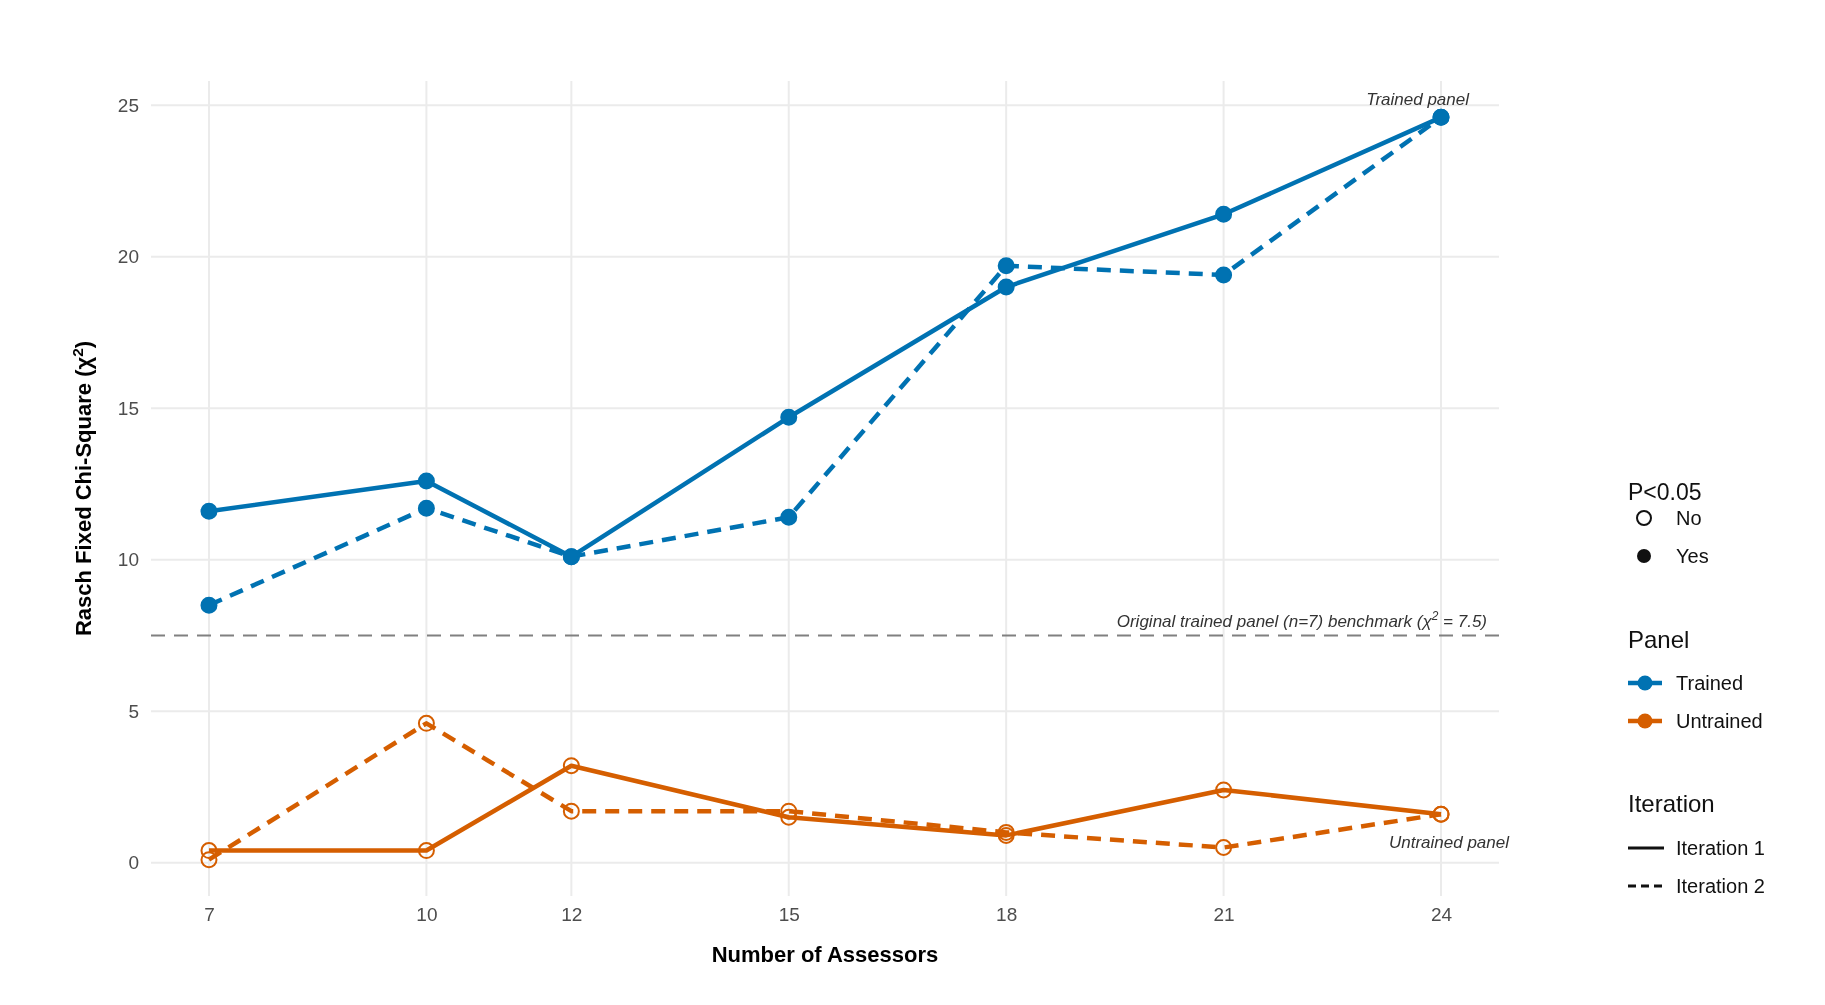 This screenshot has width=1825, height=1005. Describe the element at coordinates (1719, 721) in the screenshot. I see `legend-label: Untrained` at that location.